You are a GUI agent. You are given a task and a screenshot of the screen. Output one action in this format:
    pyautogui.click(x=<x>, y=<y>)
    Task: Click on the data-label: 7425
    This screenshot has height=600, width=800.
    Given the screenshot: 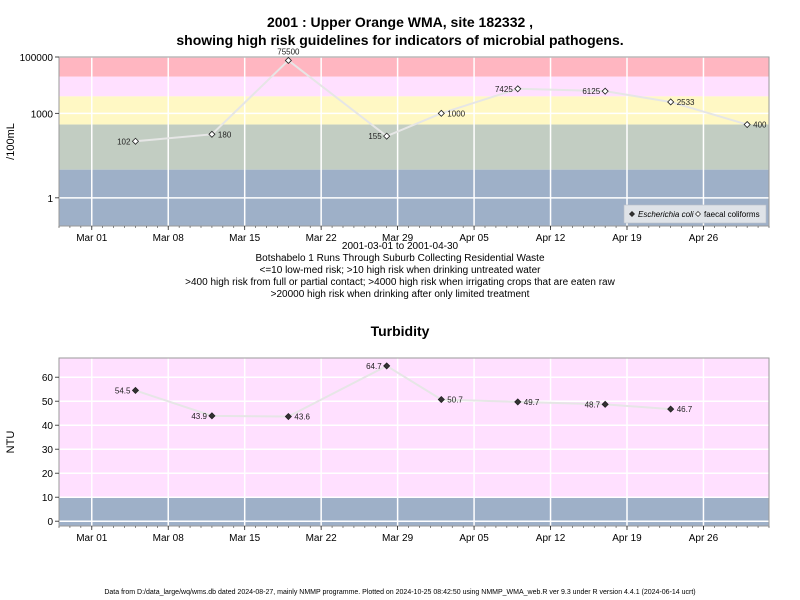 What is the action you would take?
    pyautogui.click(x=504, y=89)
    